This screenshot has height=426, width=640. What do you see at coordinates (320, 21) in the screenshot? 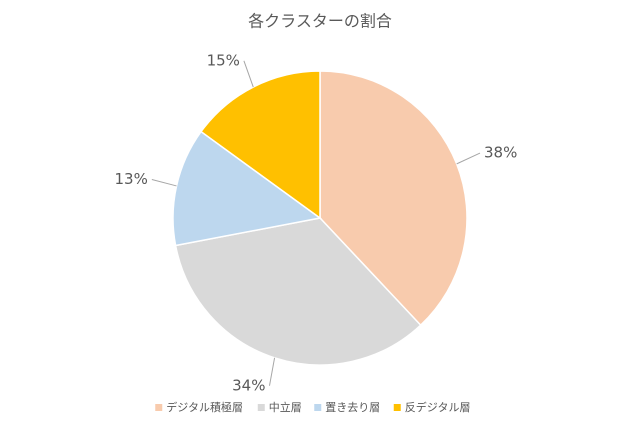
I see `chart-title: 各クラスターの割合` at bounding box center [320, 21].